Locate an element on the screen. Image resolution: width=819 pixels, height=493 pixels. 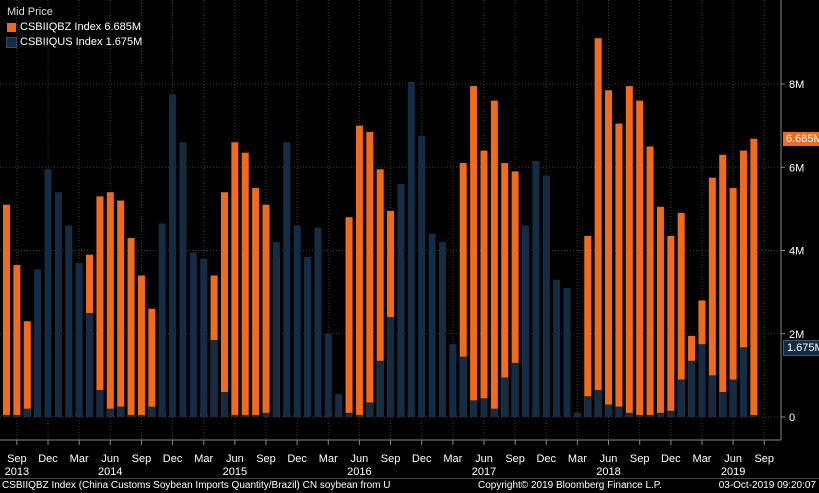
y-axis: 0 2M 4M 6M 8M is located at coordinates (792, 220).